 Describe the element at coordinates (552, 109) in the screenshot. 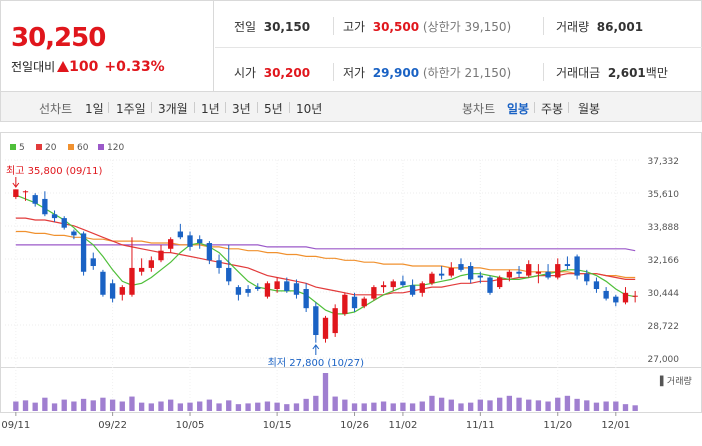

I see `tab-weekly: 주봉` at that location.